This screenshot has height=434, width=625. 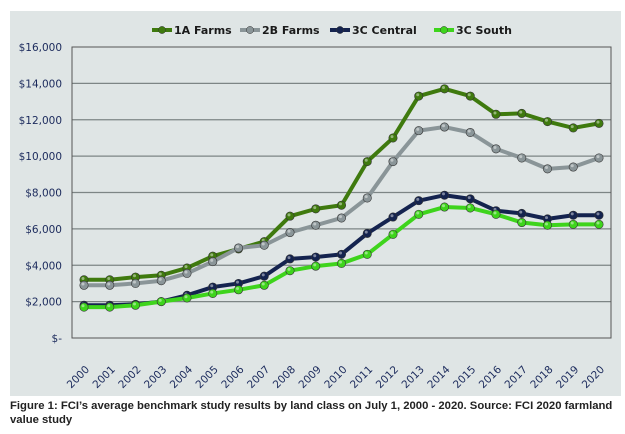 What do you see at coordinates (309, 377) in the screenshot?
I see `x-tick-label: 2009` at bounding box center [309, 377].